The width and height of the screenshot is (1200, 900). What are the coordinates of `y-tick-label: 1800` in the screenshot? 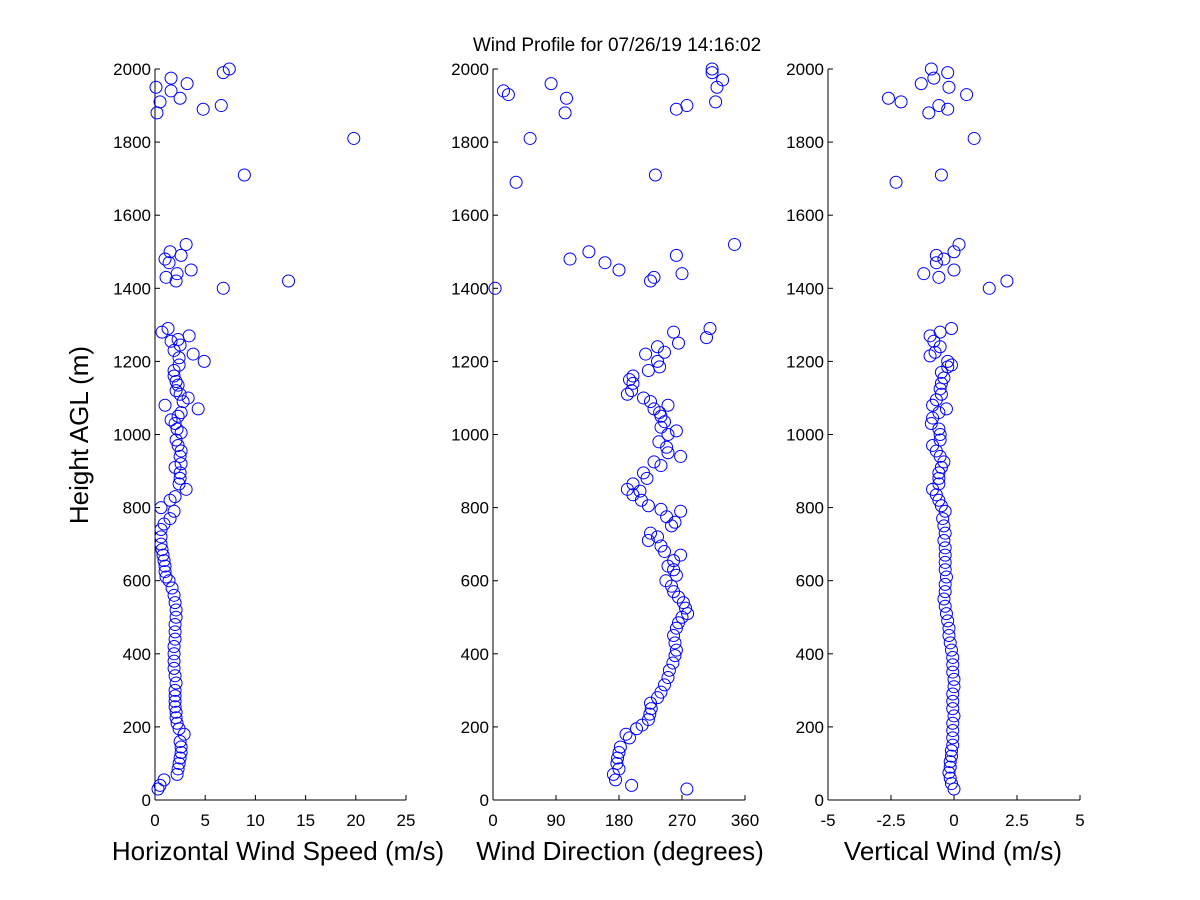 It's located at (470, 142).